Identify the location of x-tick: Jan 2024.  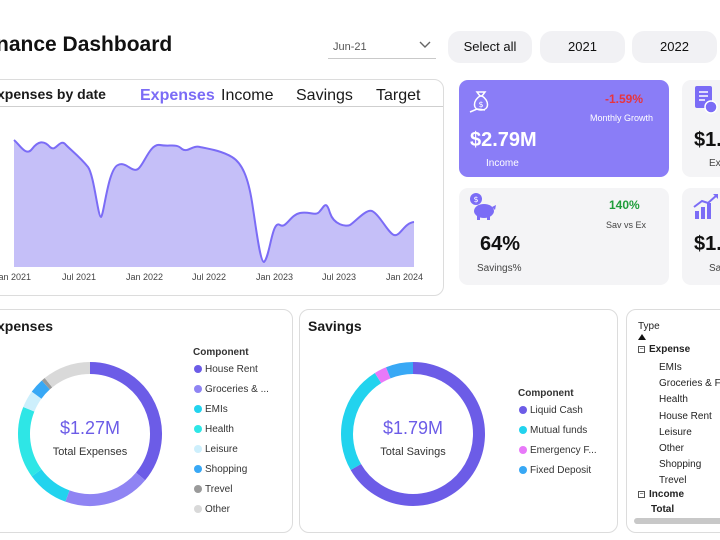
(405, 277).